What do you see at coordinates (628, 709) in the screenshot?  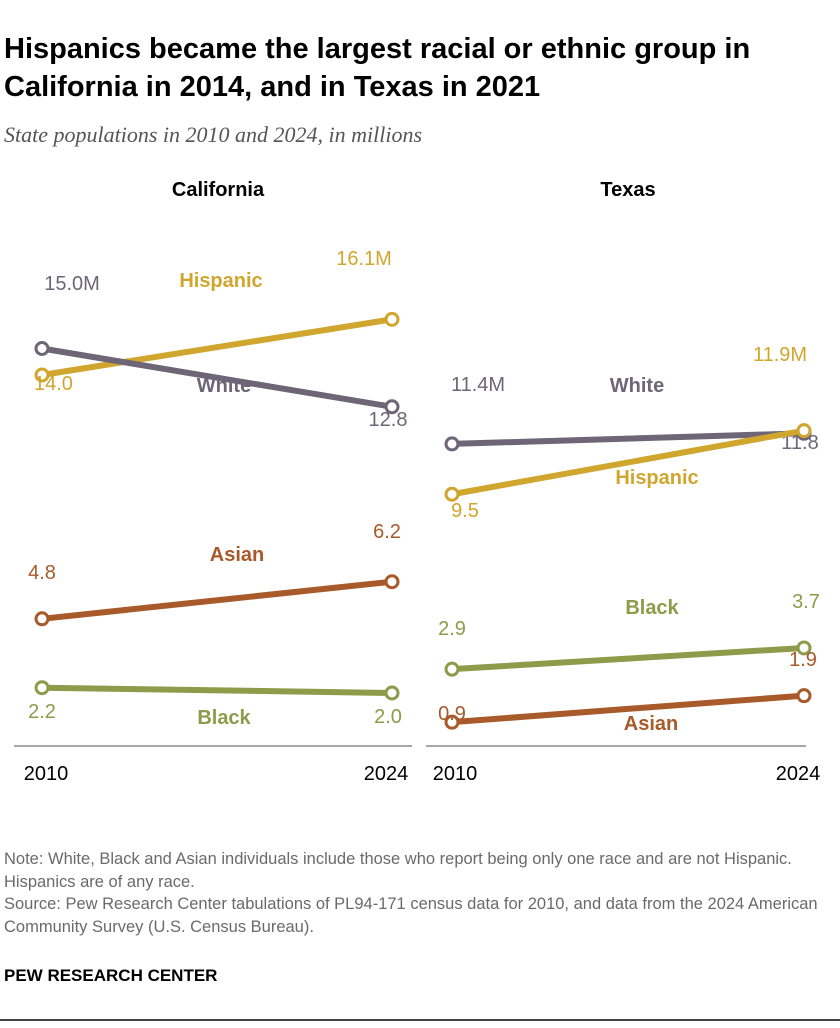 I see `texas-asian-line` at bounding box center [628, 709].